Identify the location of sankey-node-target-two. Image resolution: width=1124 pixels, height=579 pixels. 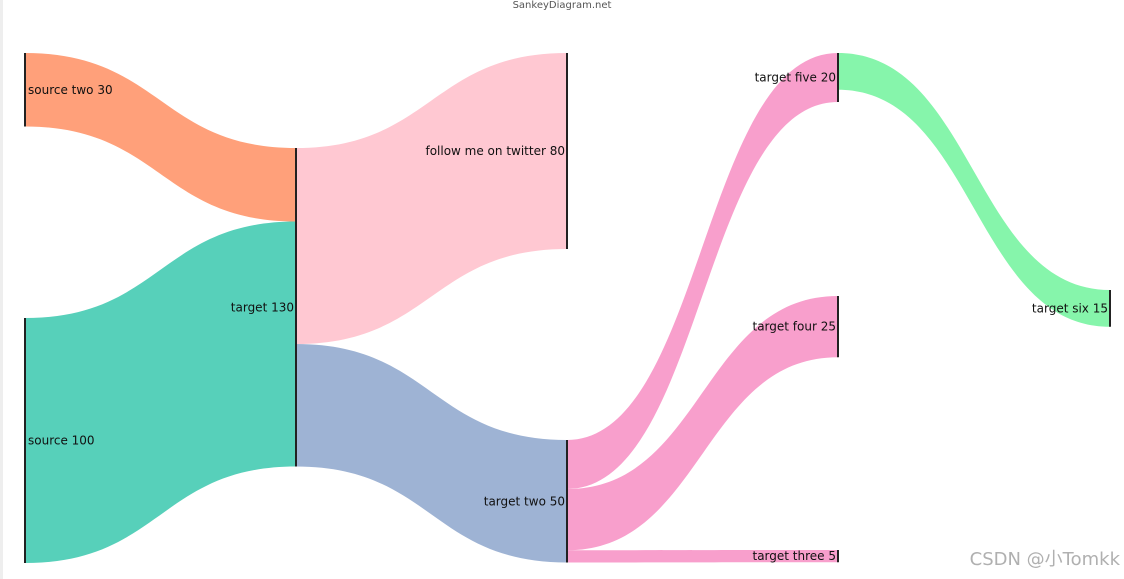
(567, 501).